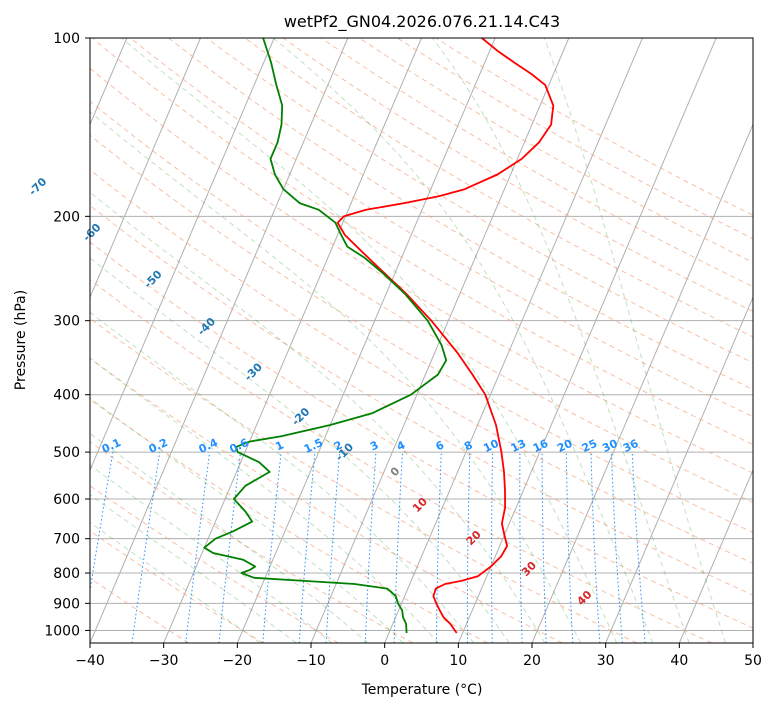 The image size is (775, 708). I want to click on isotherm-label: 40, so click(584, 598).